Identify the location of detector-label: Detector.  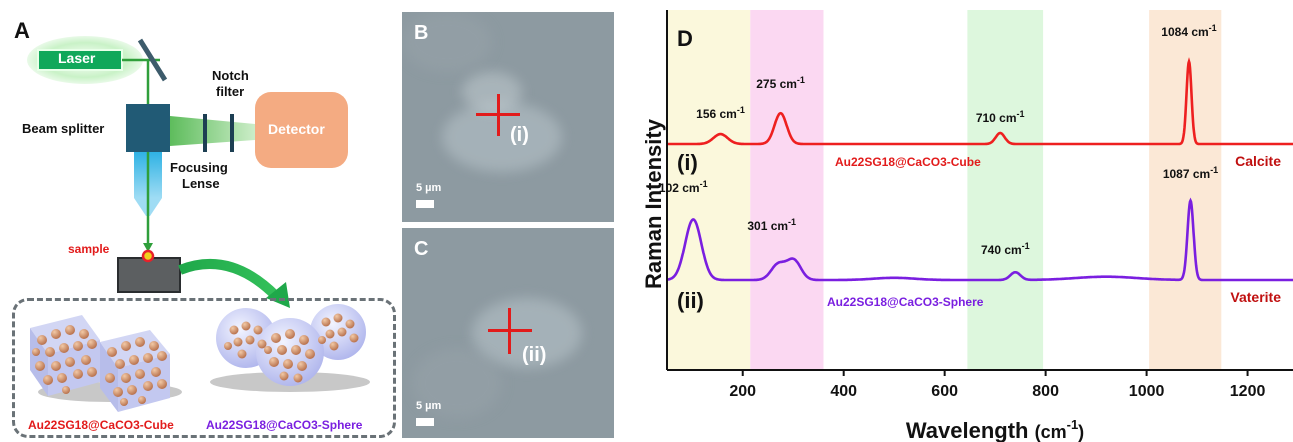
(296, 129).